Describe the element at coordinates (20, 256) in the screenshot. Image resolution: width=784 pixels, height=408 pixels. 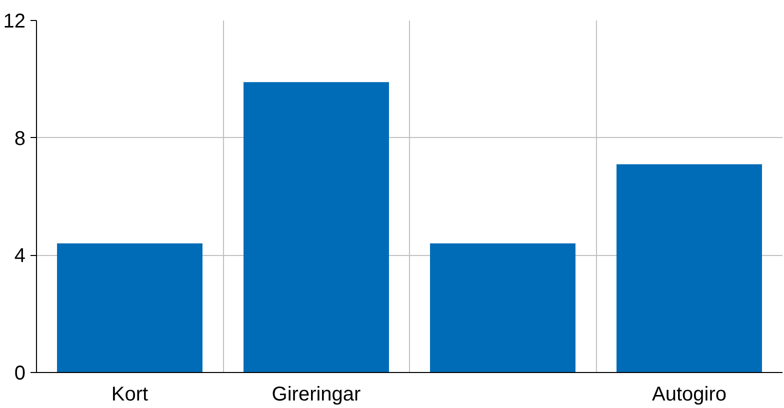
I see `y-tick-label: 4` at that location.